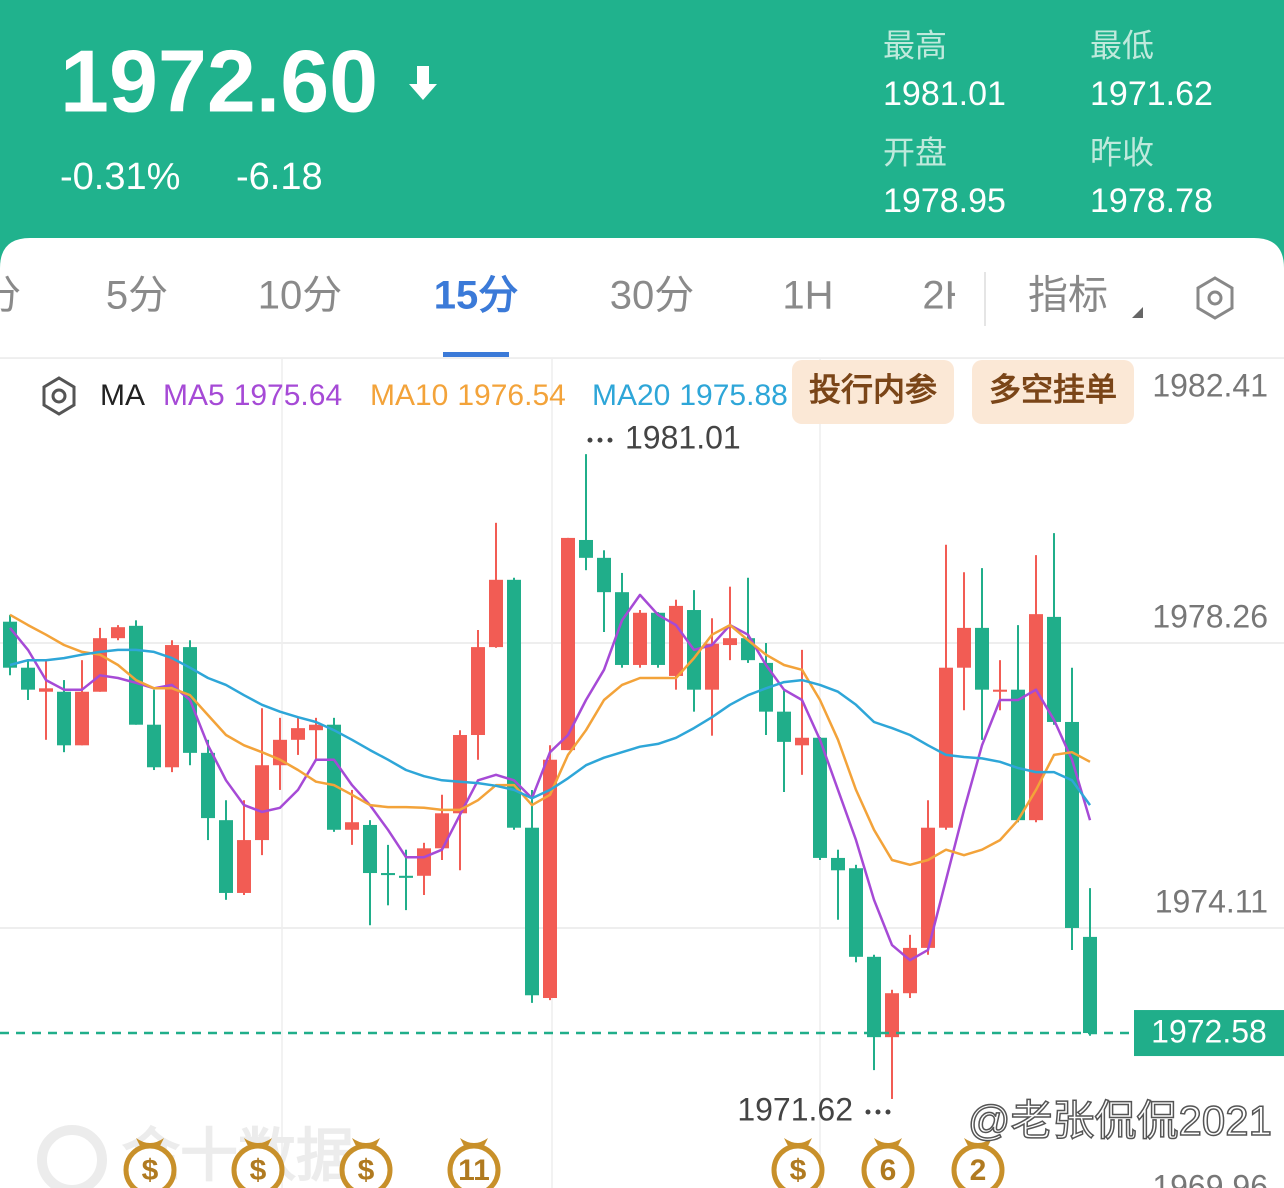  Describe the element at coordinates (631, 395) in the screenshot. I see `legend-name: MA20` at that location.